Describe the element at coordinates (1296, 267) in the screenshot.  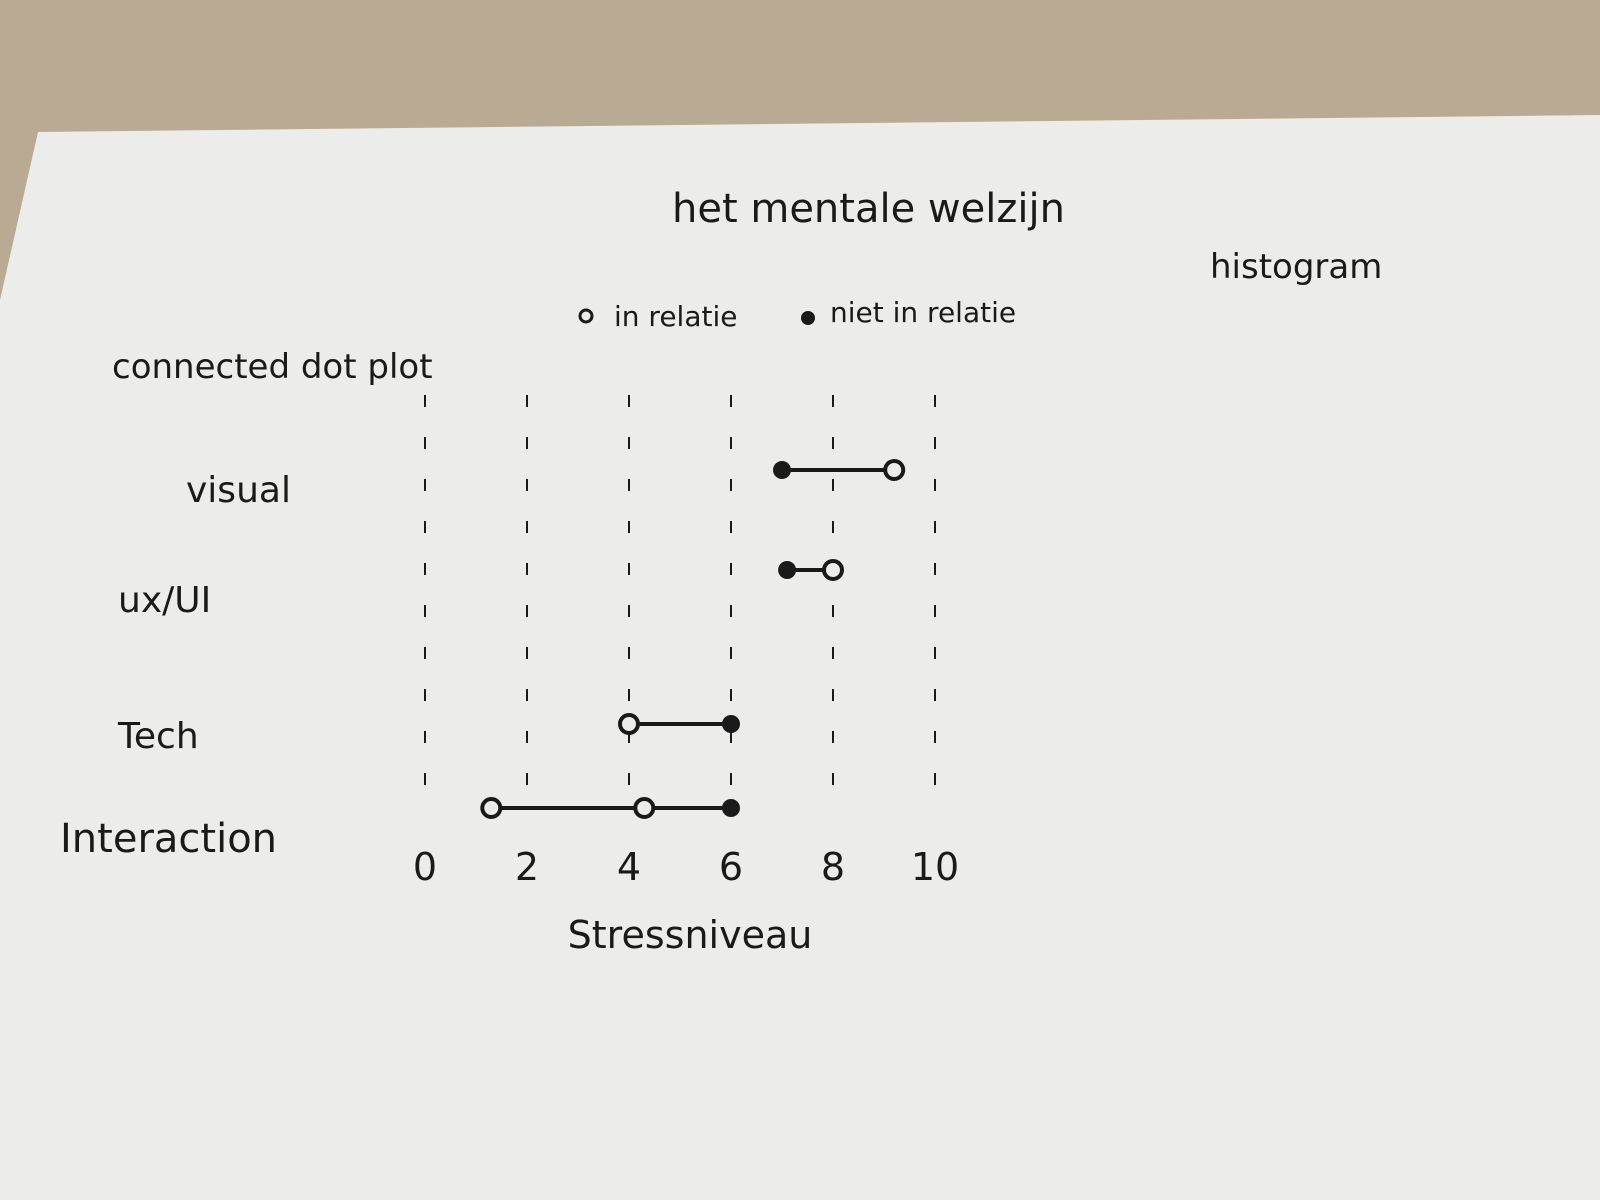
I see `histogram-note: histogram` at that location.